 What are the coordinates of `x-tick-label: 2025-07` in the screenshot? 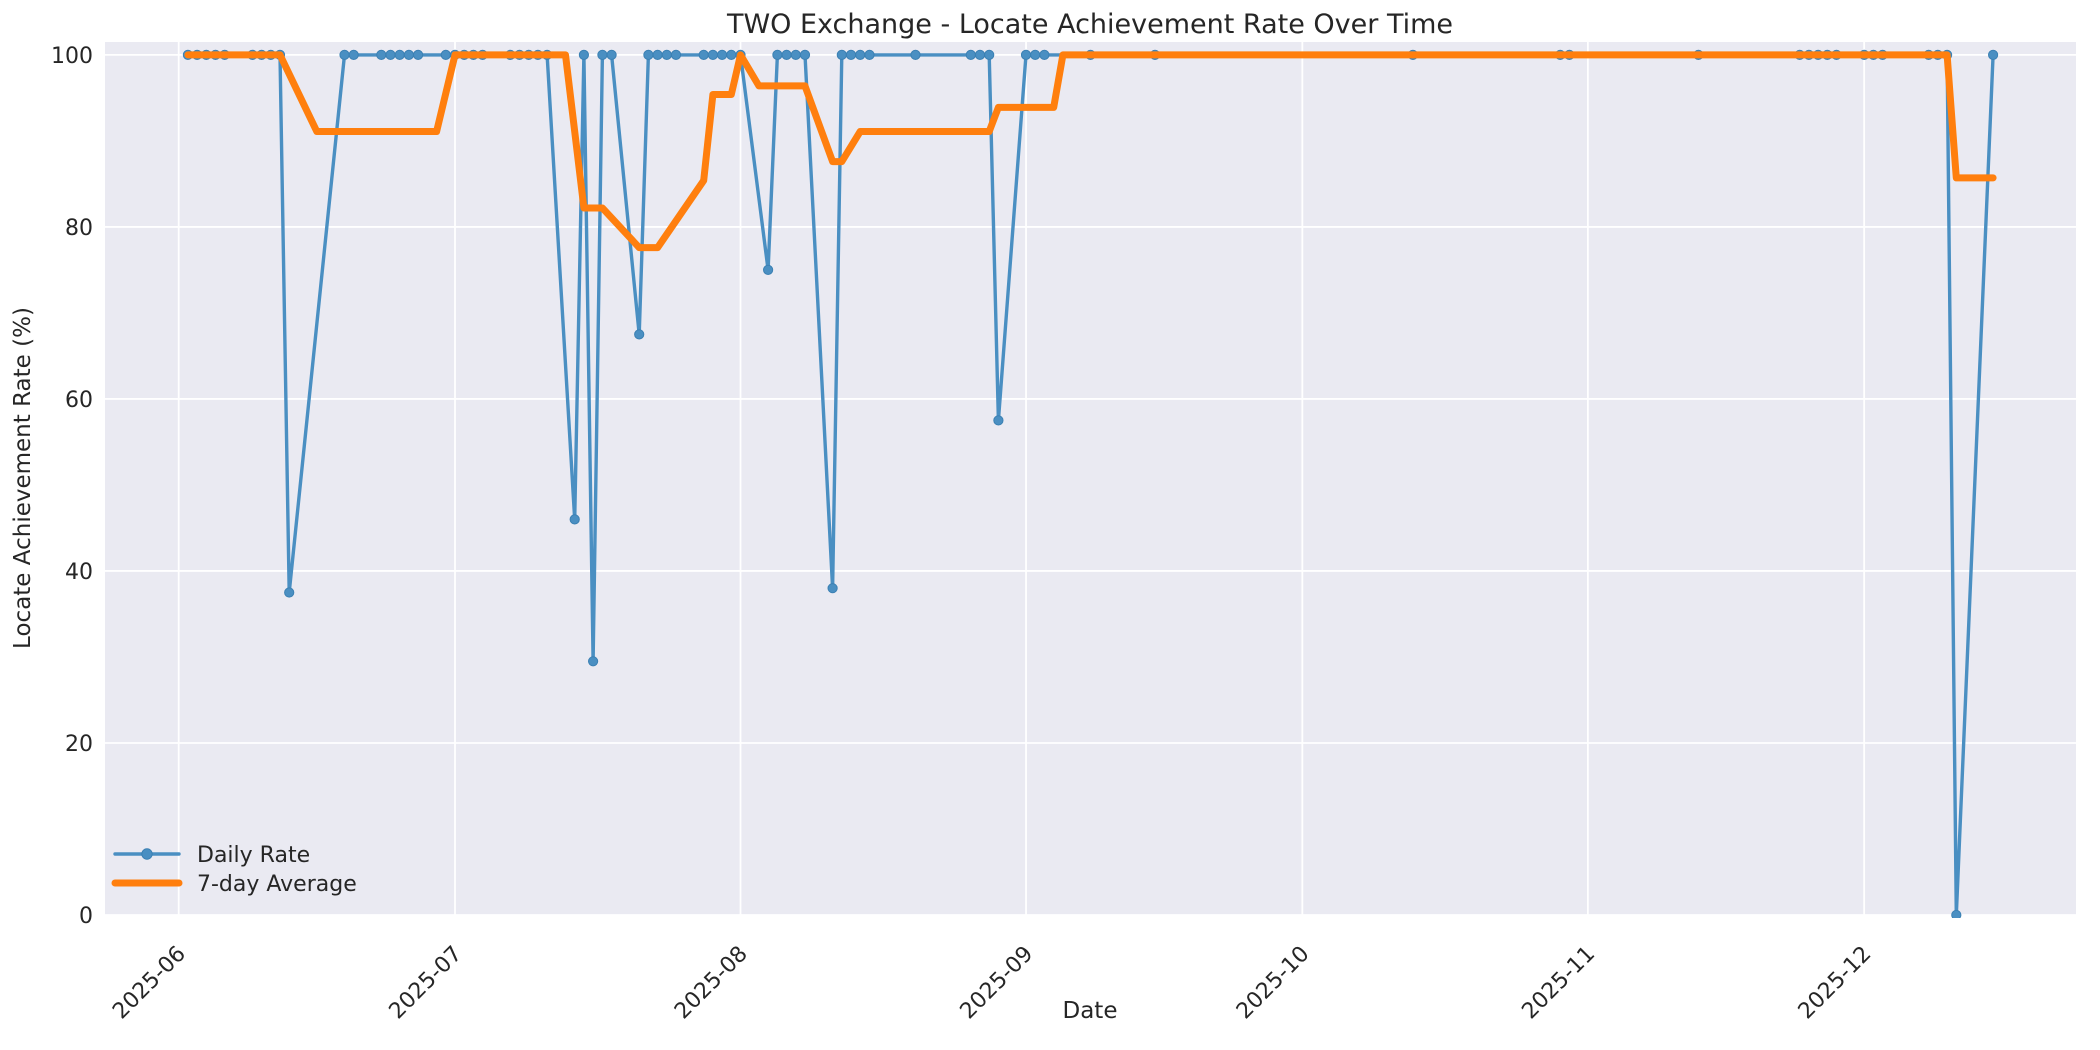 It's located at (426, 983).